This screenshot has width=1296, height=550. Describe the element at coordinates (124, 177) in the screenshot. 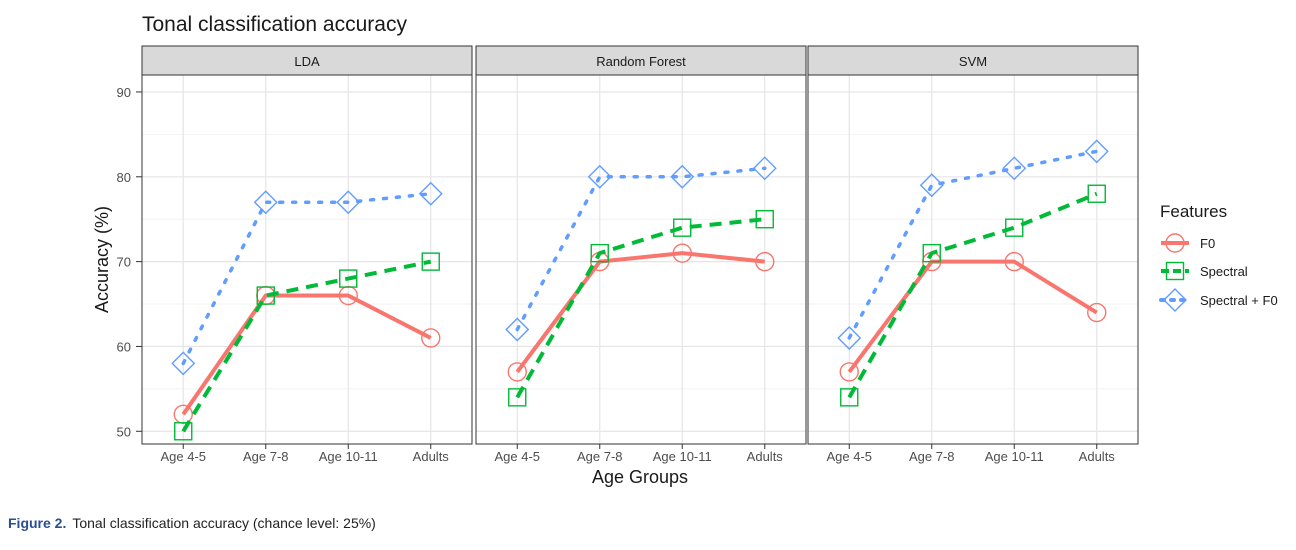

I see `y-tick-label: 80` at that location.